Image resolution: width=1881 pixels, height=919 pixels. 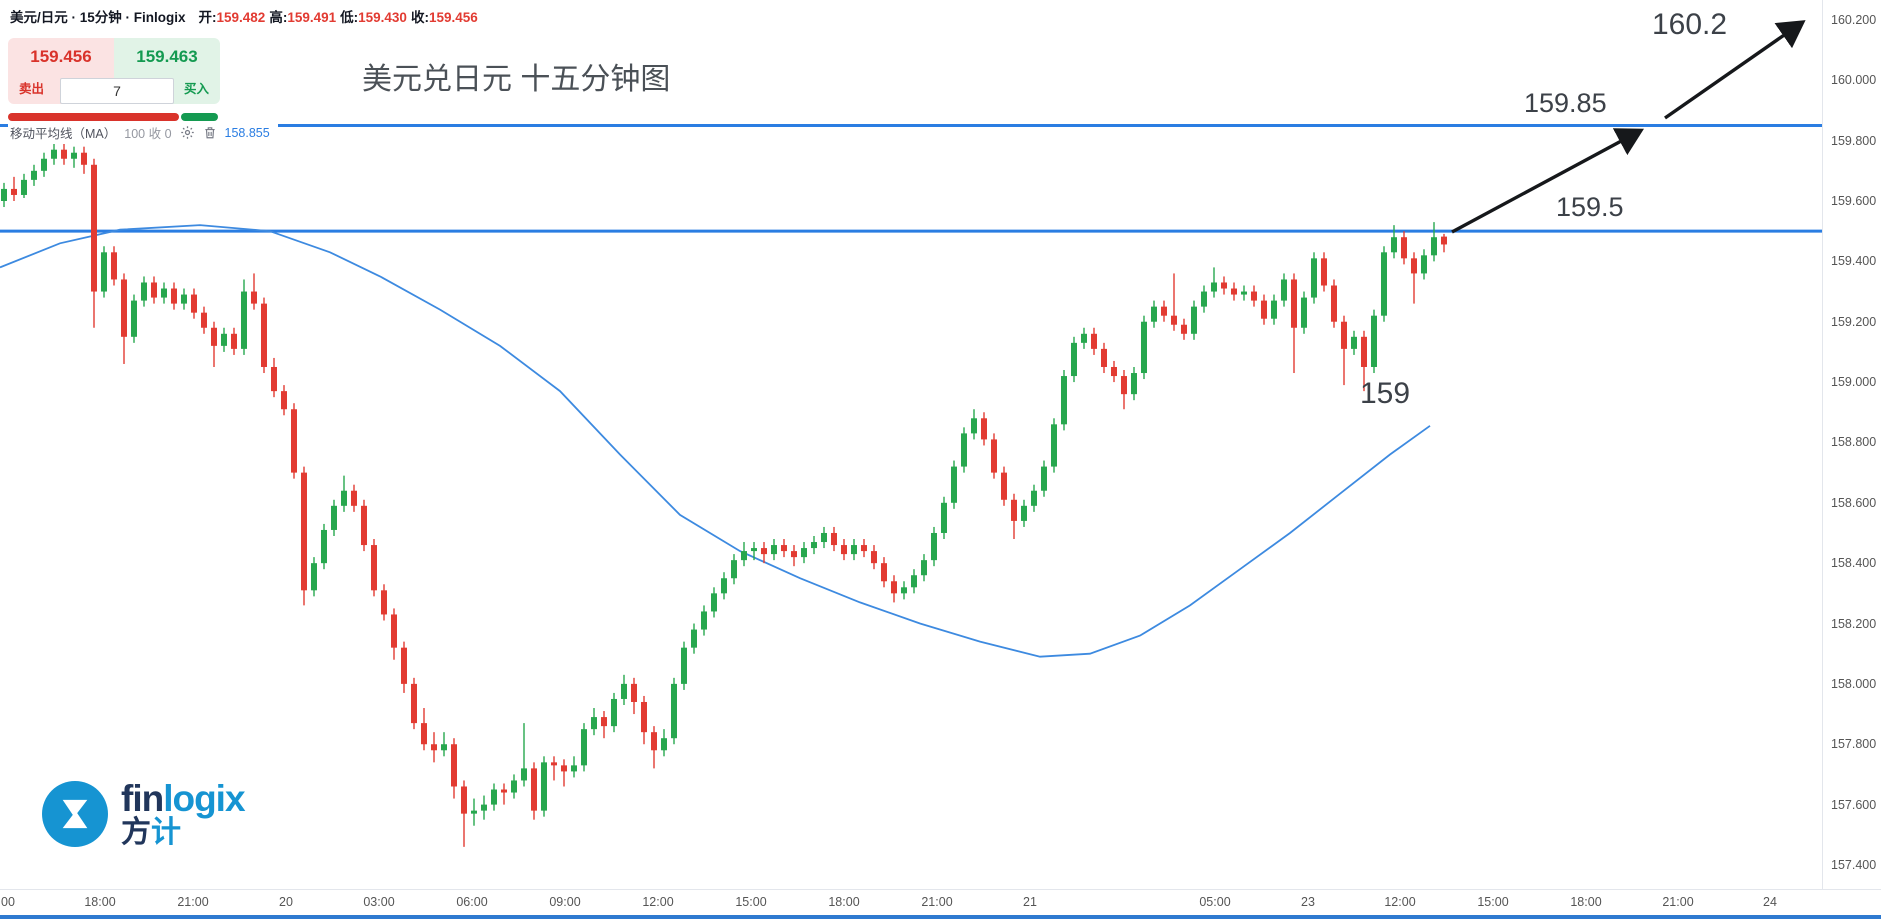 I want to click on price-annotation: 159, so click(x=1385, y=393).